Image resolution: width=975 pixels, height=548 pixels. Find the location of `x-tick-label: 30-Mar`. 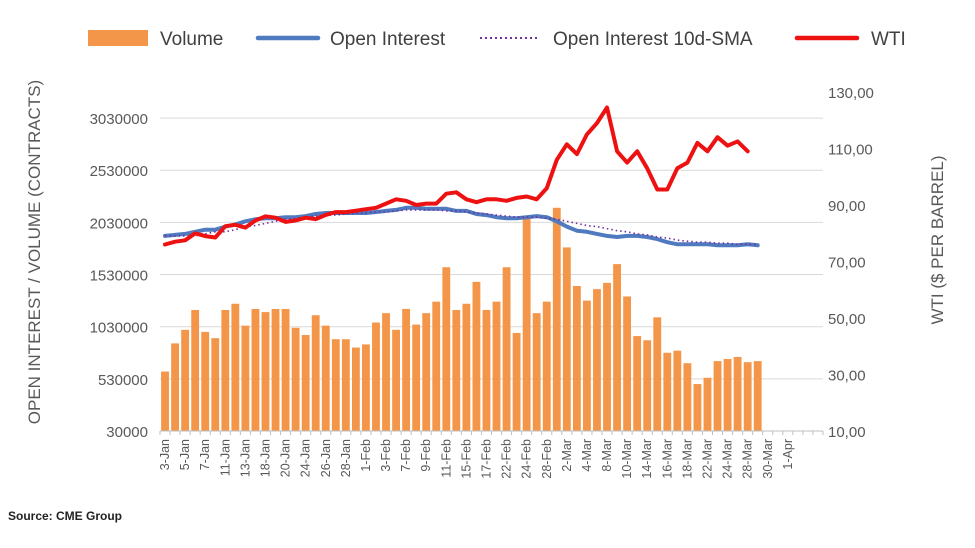

x-tick-label: 30-Mar is located at coordinates (768, 459).